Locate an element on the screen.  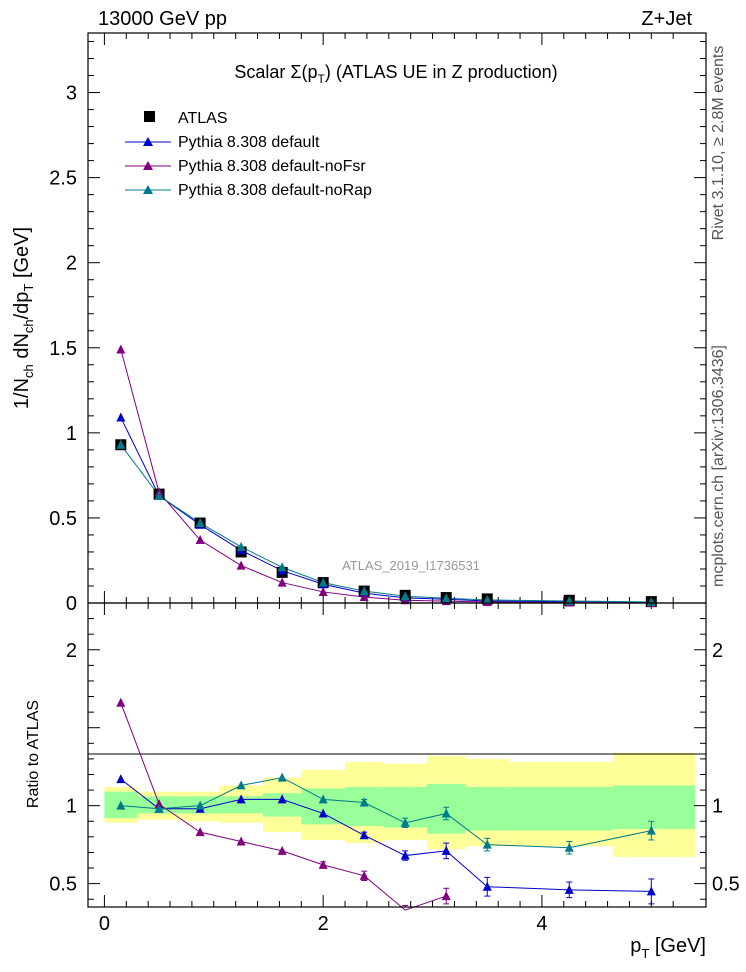
ratio-line-norap is located at coordinates (386, 813).